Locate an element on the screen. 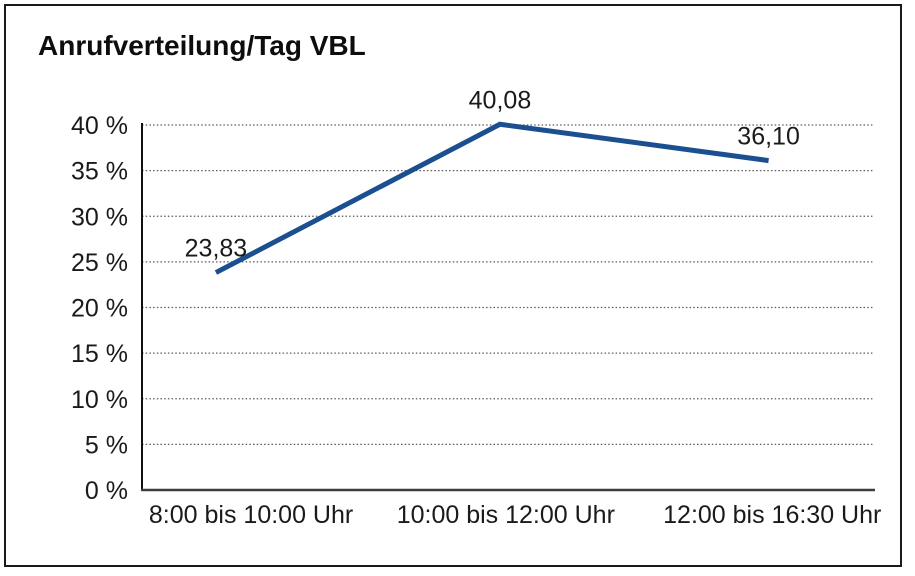 This screenshot has height=576, width=915. data-point-label: 23,83 is located at coordinates (216, 249).